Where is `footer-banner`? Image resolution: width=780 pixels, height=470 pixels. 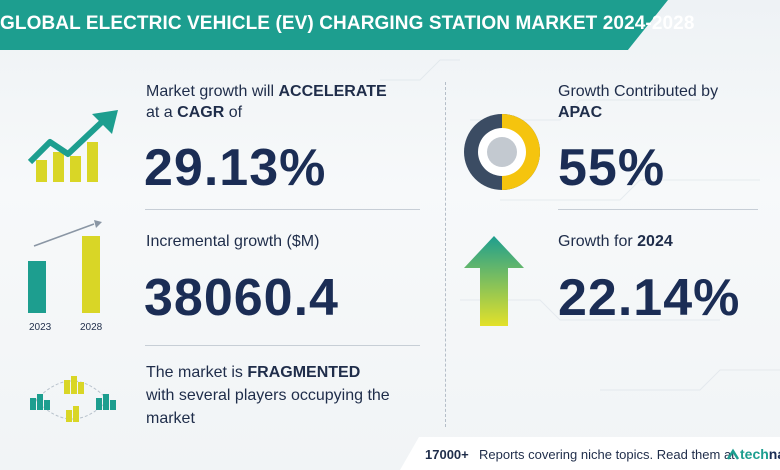
footer-banner is located at coordinates (590, 453).